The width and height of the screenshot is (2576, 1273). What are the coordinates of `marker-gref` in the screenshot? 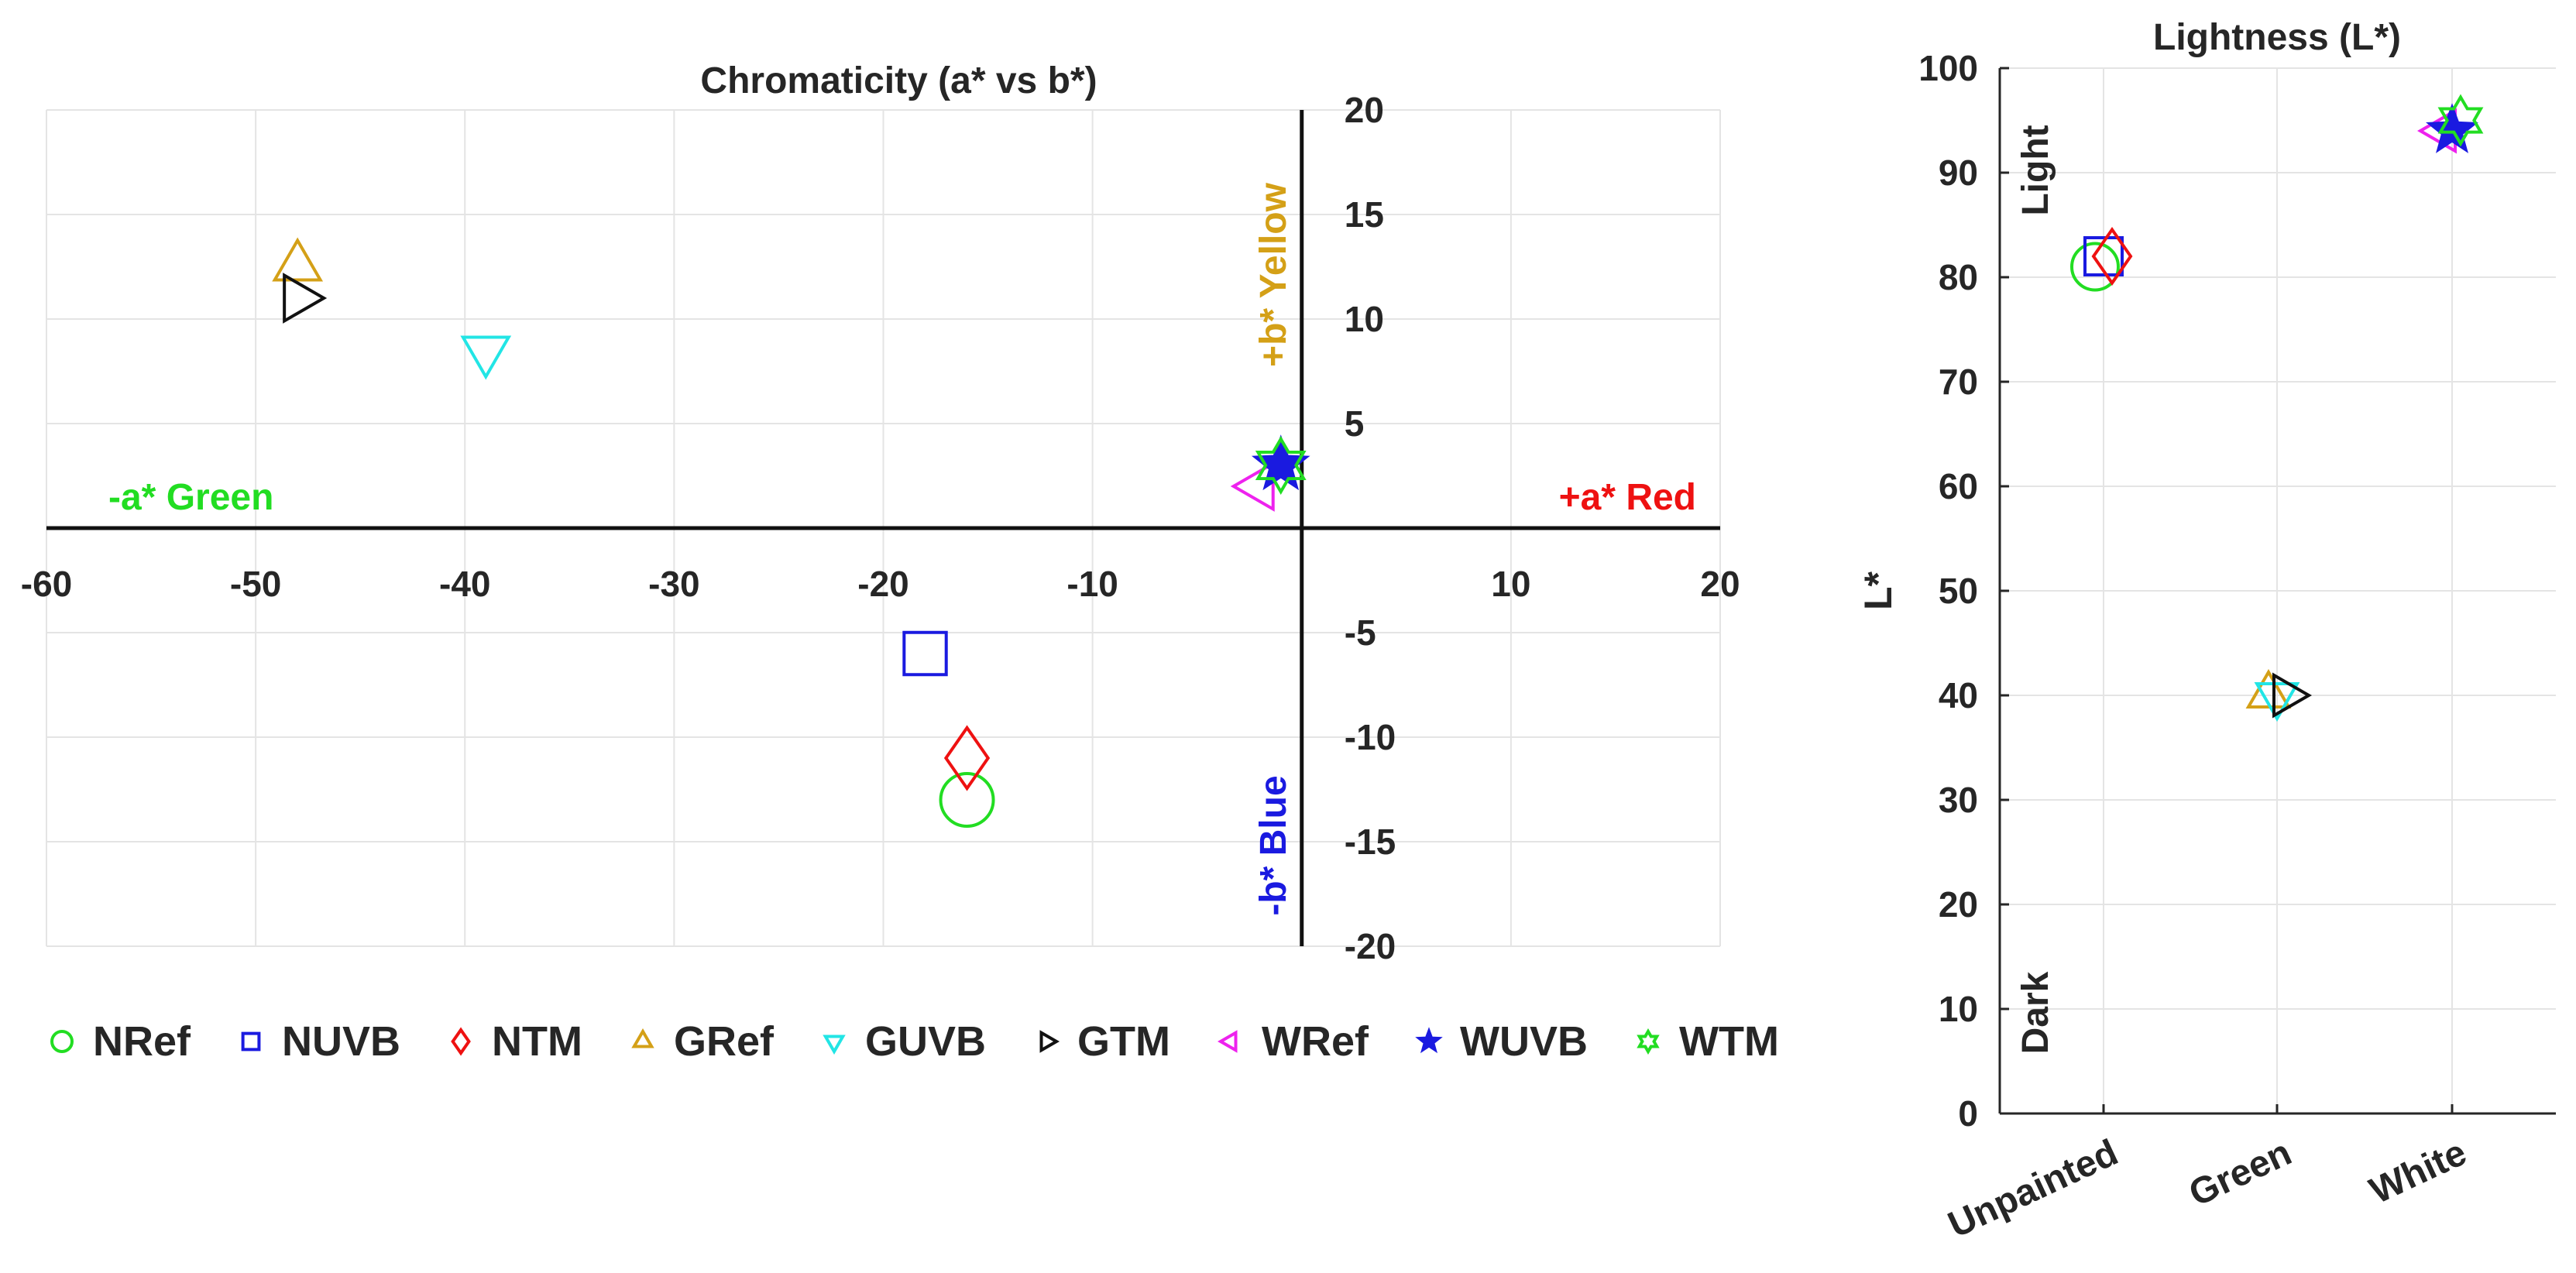 It's located at (298, 259).